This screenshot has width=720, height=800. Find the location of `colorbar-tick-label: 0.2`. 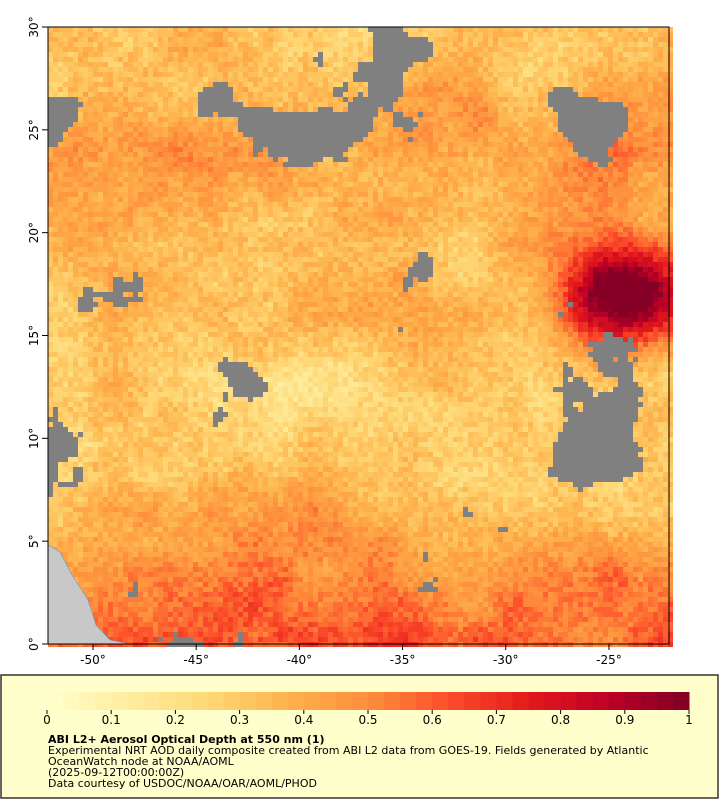

colorbar-tick-label: 0.2 is located at coordinates (175, 720).